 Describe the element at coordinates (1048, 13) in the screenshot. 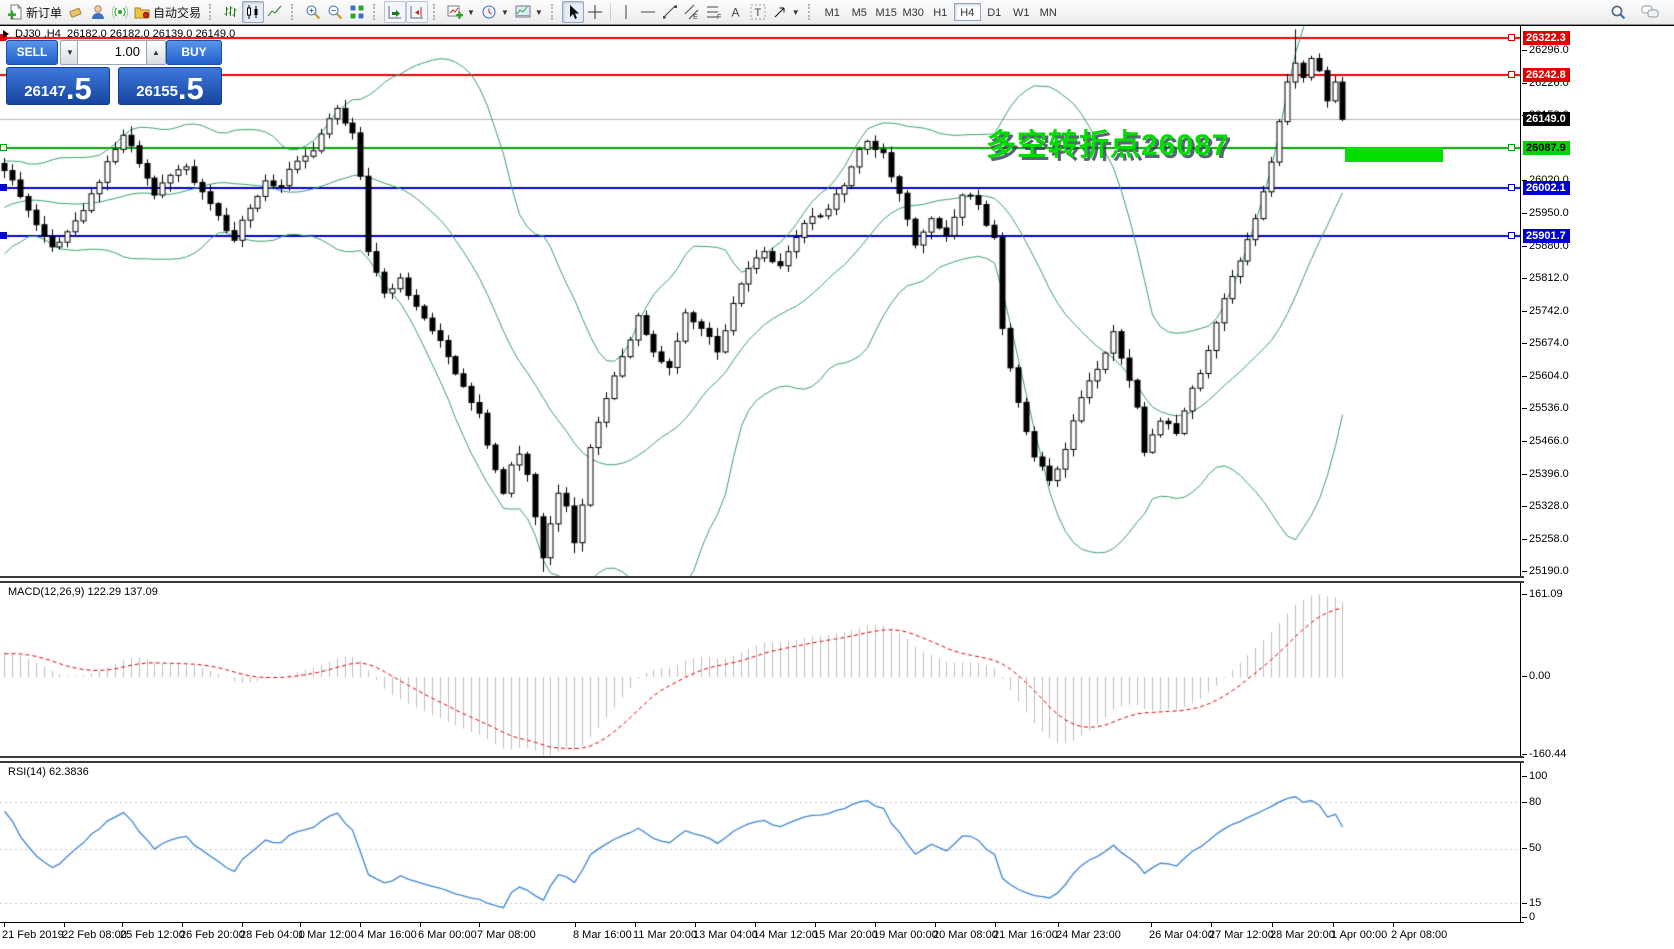

I see `timeframe-mn: MN` at that location.